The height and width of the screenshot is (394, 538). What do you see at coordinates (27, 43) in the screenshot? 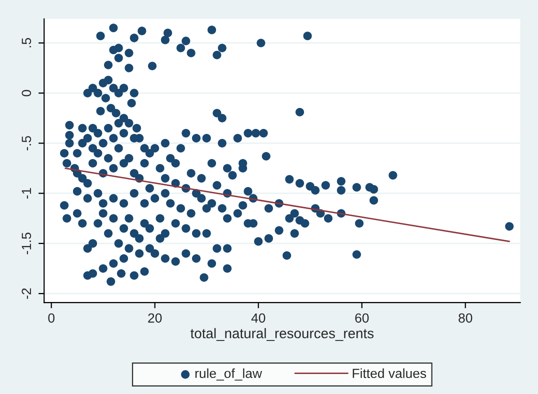
I see `y-tick-label: .5` at bounding box center [27, 43].